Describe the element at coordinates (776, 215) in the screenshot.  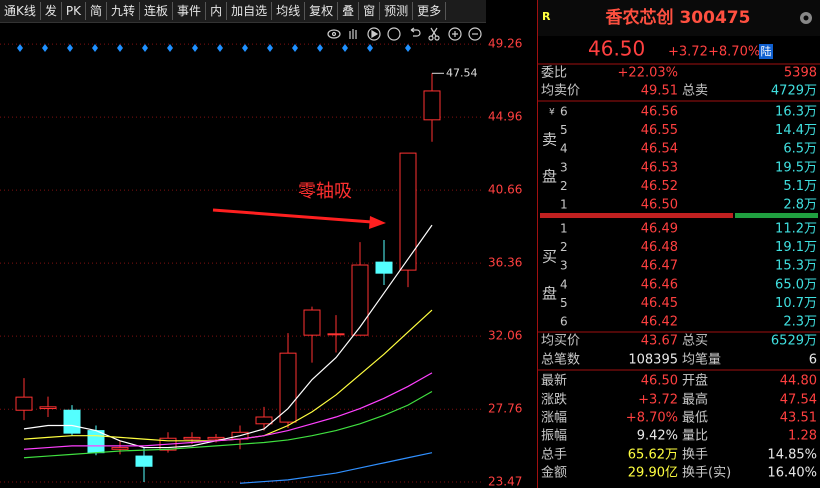
I see `ratio-bar-buy` at that location.